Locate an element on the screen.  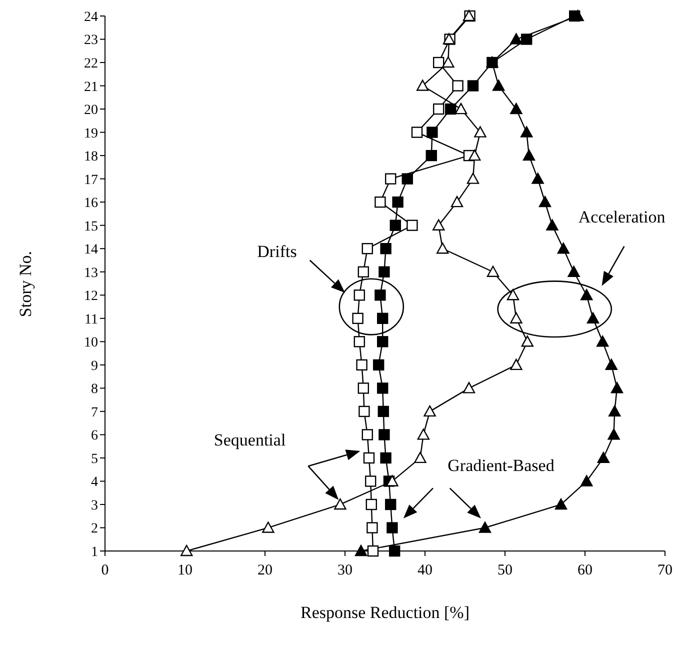
x-tick-label: 60 is located at coordinates (585, 570).